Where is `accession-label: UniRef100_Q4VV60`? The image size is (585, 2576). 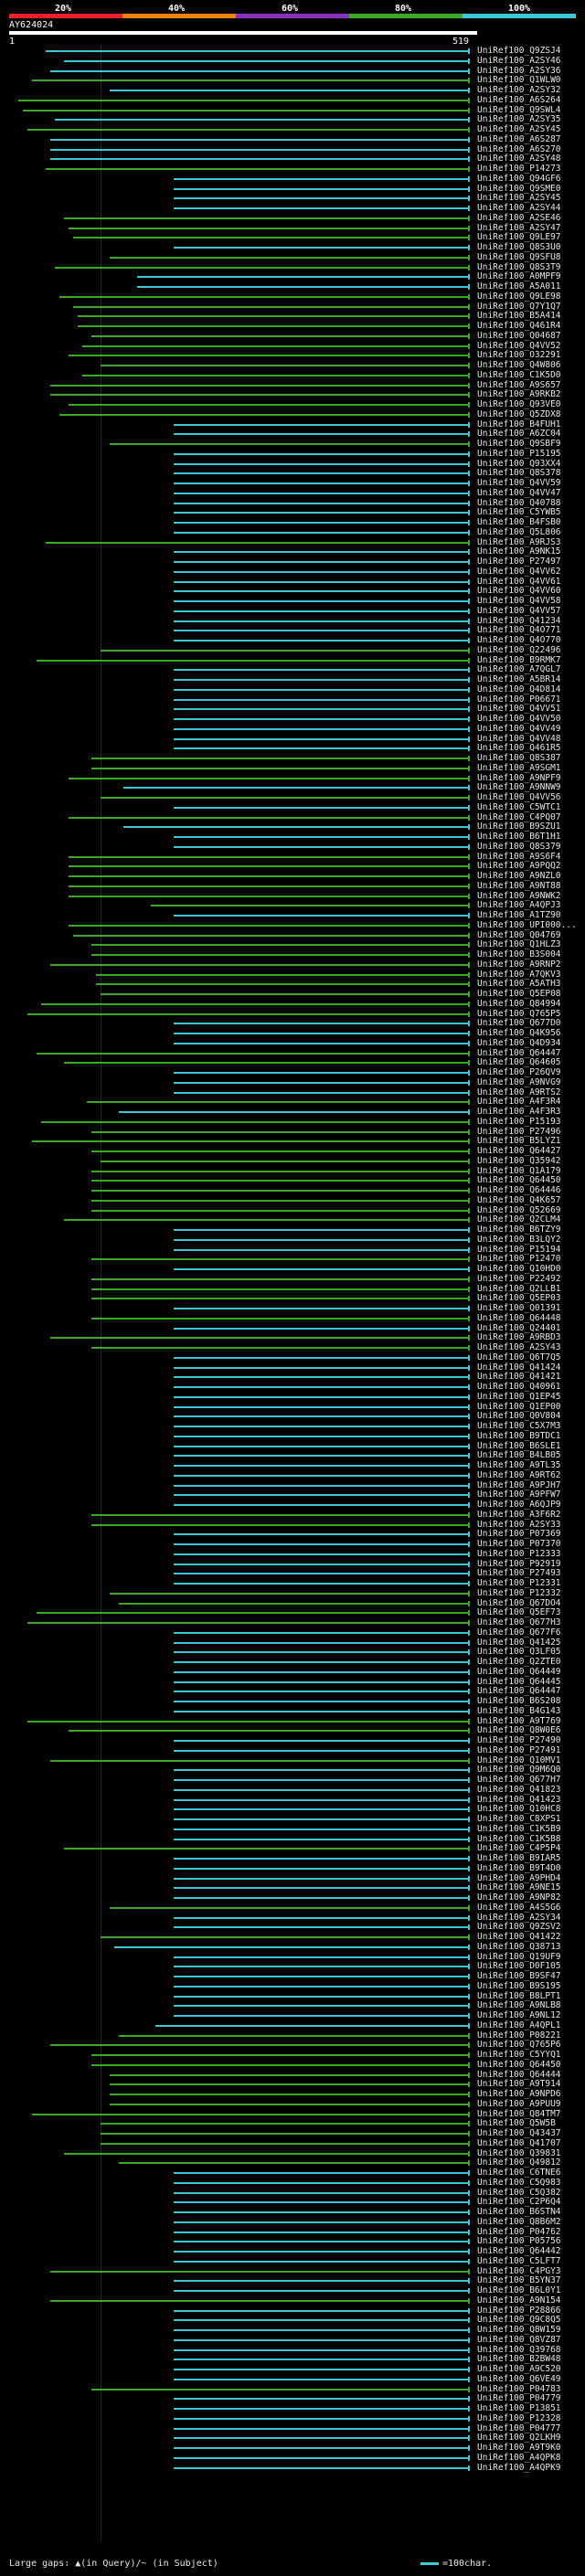
accession-label: UniRef100_Q4VV60 is located at coordinates (519, 591).